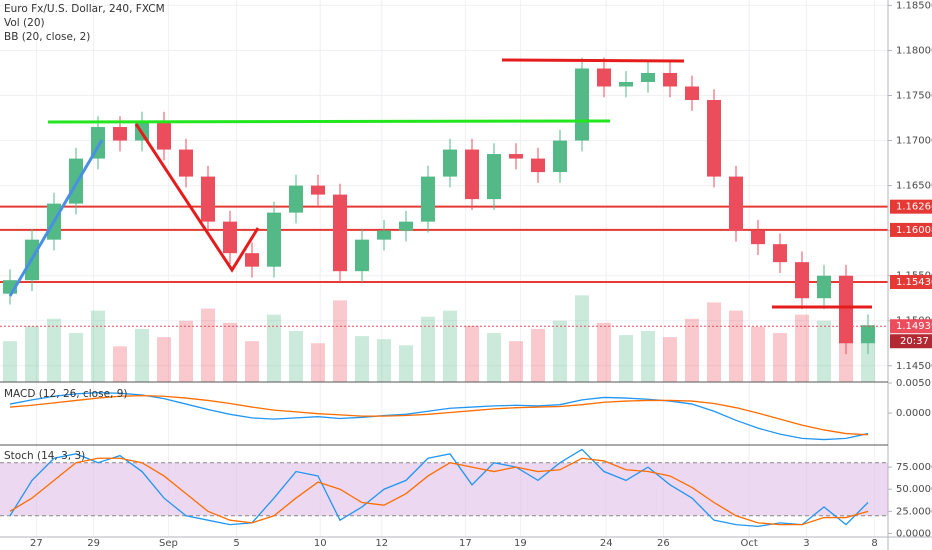 This screenshot has width=932, height=550. I want to click on y-tick-label: 1.14500, so click(914, 366).